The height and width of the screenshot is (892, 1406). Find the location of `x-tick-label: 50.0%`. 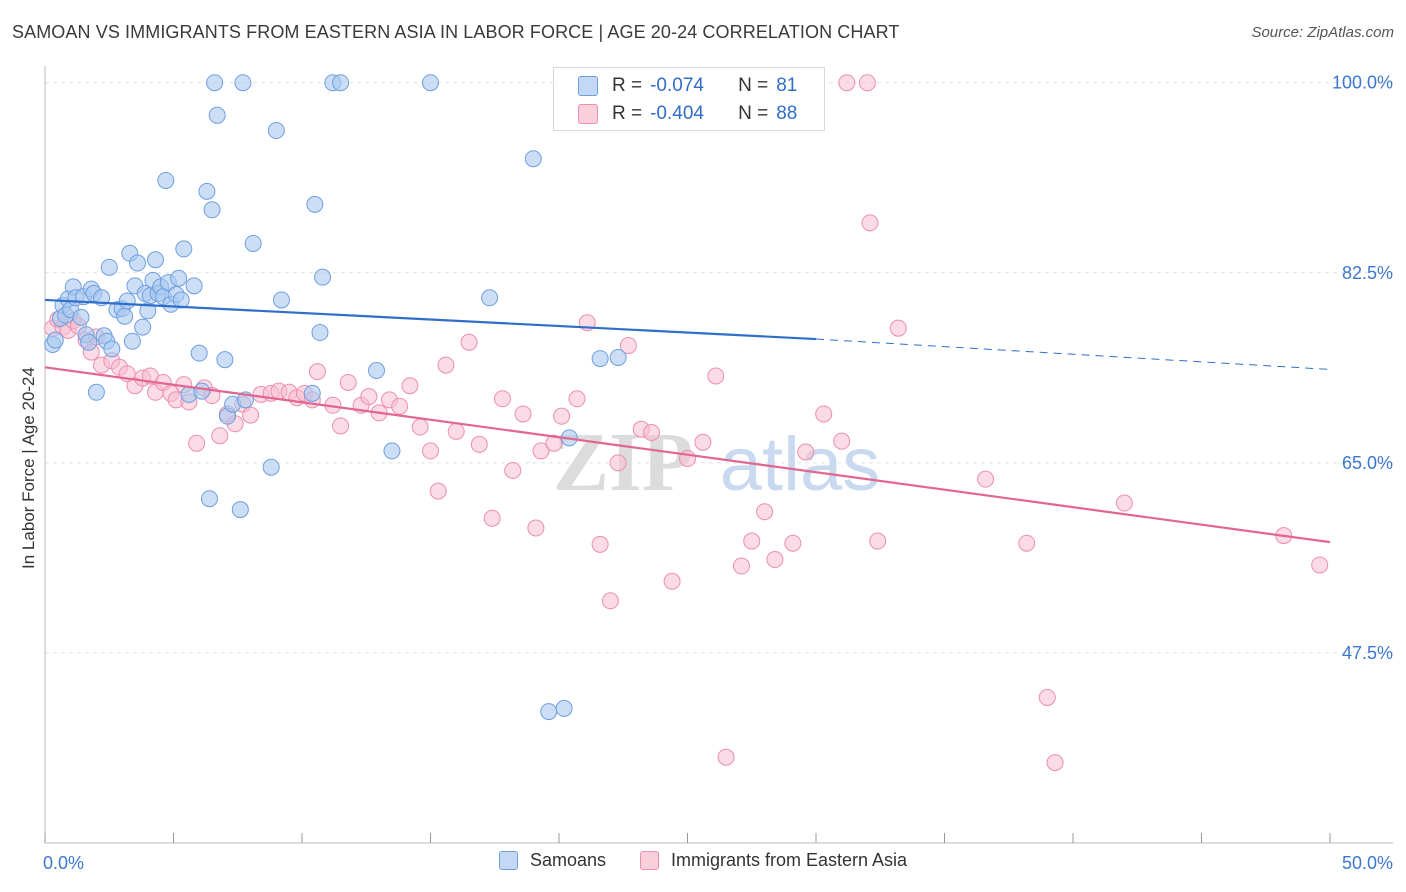

x-tick-label: 50.0% is located at coordinates (1367, 863).